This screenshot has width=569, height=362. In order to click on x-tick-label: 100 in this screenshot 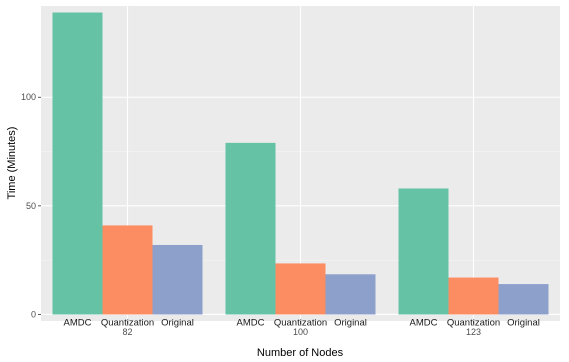, I will do `click(300, 332)`.